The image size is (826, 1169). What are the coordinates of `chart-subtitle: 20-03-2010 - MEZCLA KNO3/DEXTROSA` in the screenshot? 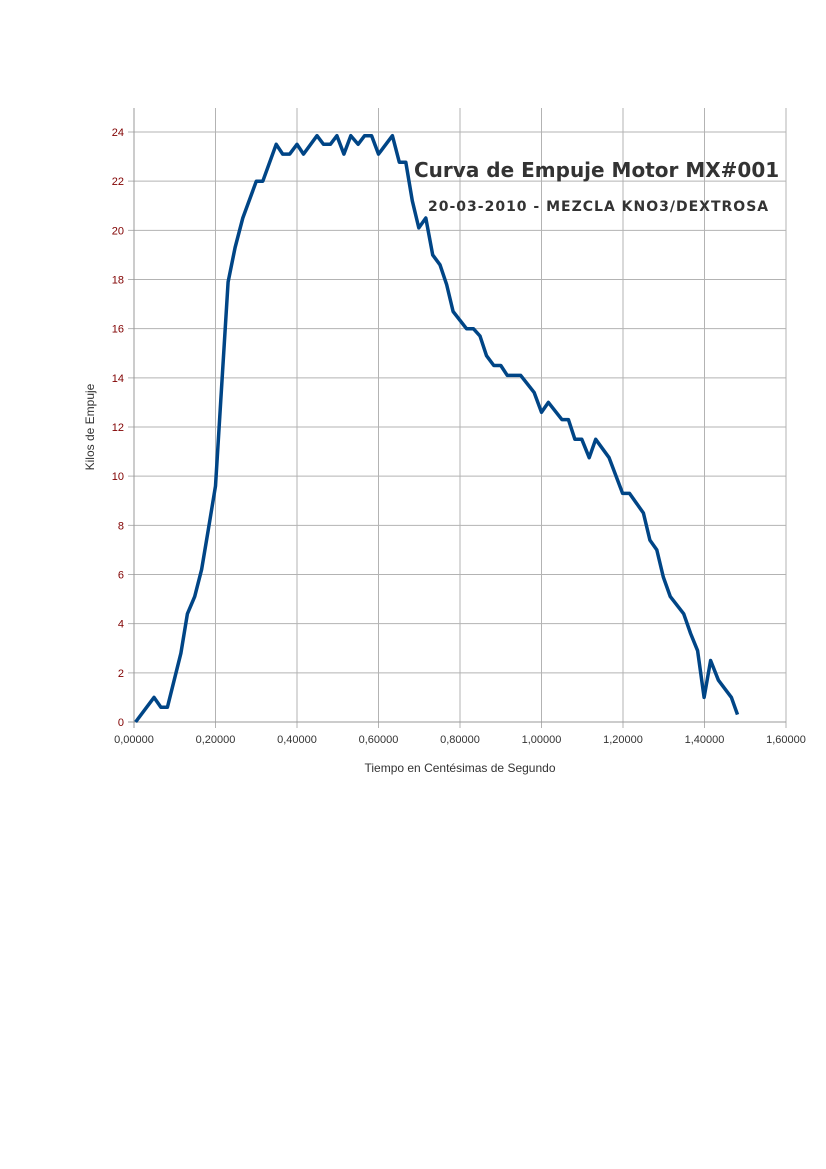 It's located at (599, 207).